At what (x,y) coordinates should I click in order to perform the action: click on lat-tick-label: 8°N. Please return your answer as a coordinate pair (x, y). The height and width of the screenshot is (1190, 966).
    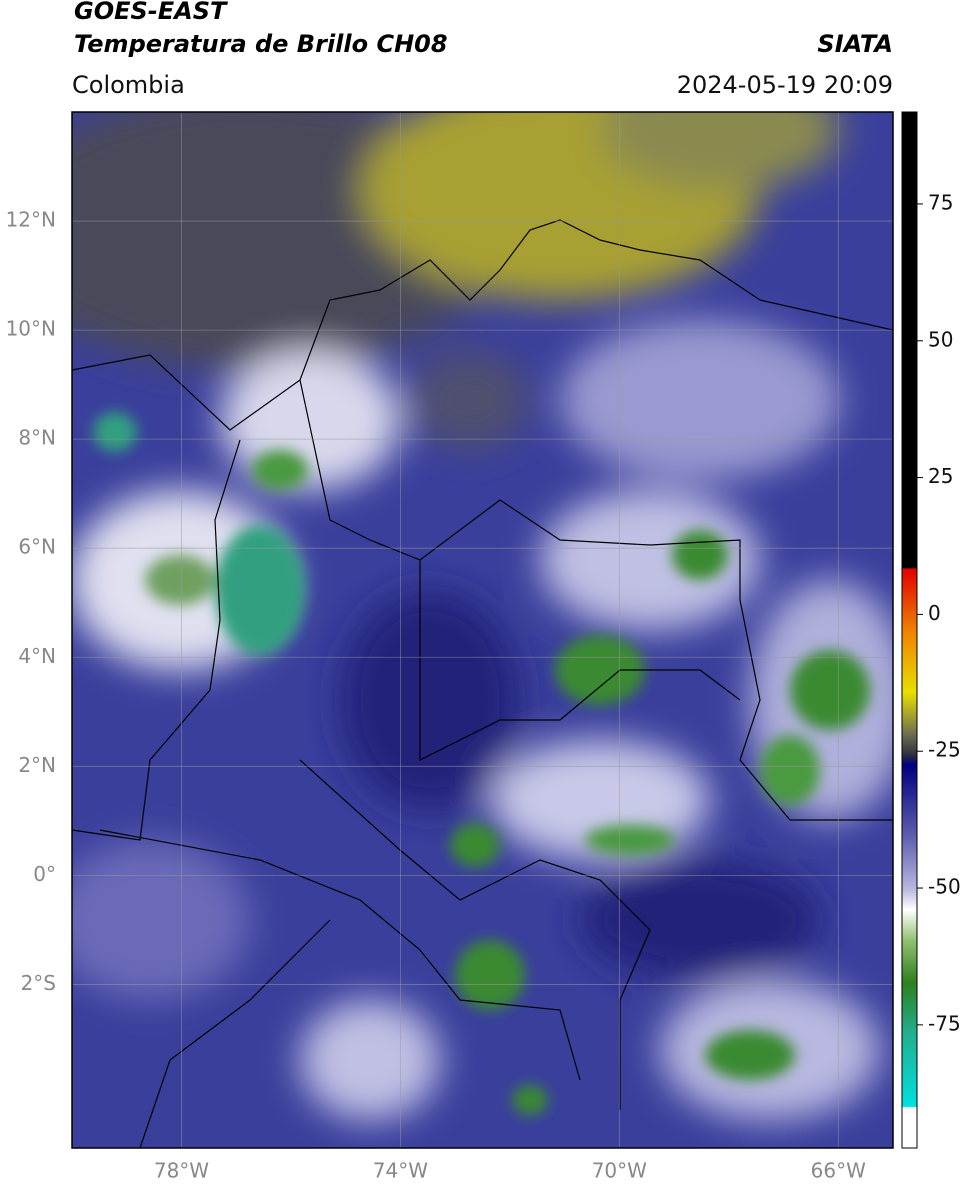
    Looking at the image, I should click on (37, 438).